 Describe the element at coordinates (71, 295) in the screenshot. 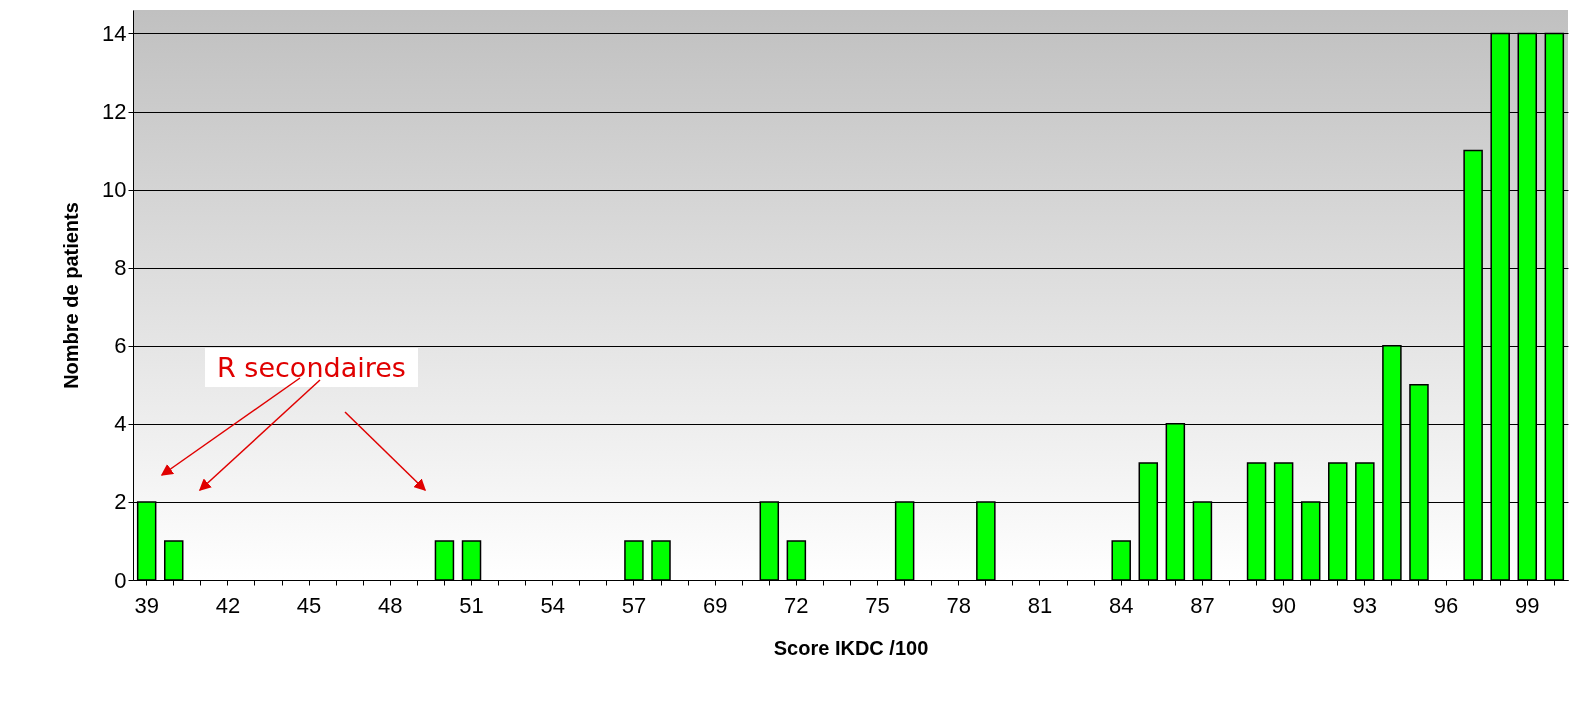

I see `y-axis-title: Nombre de patients` at that location.